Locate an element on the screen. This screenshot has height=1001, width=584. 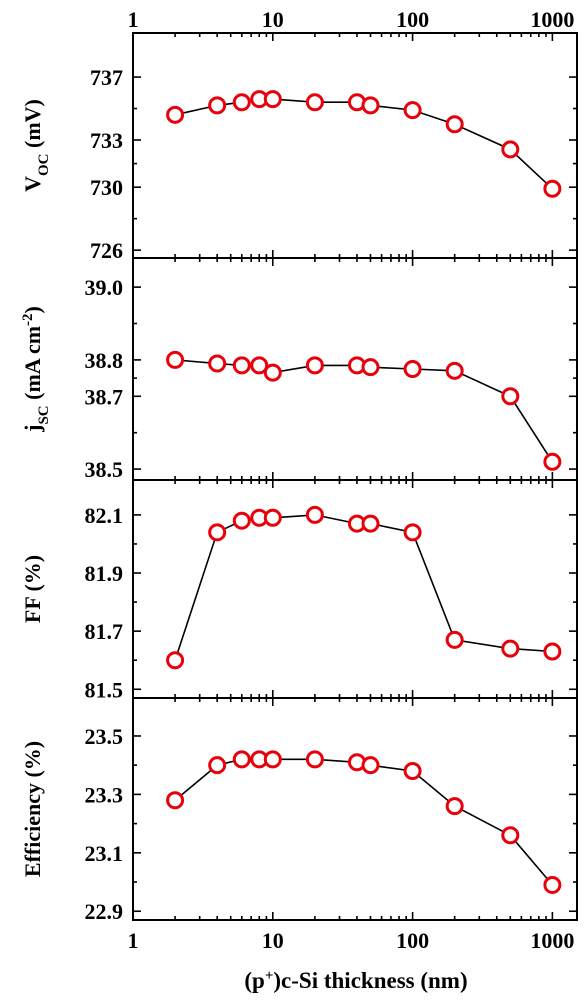
x-tick-label-top: 100 is located at coordinates (412, 19).